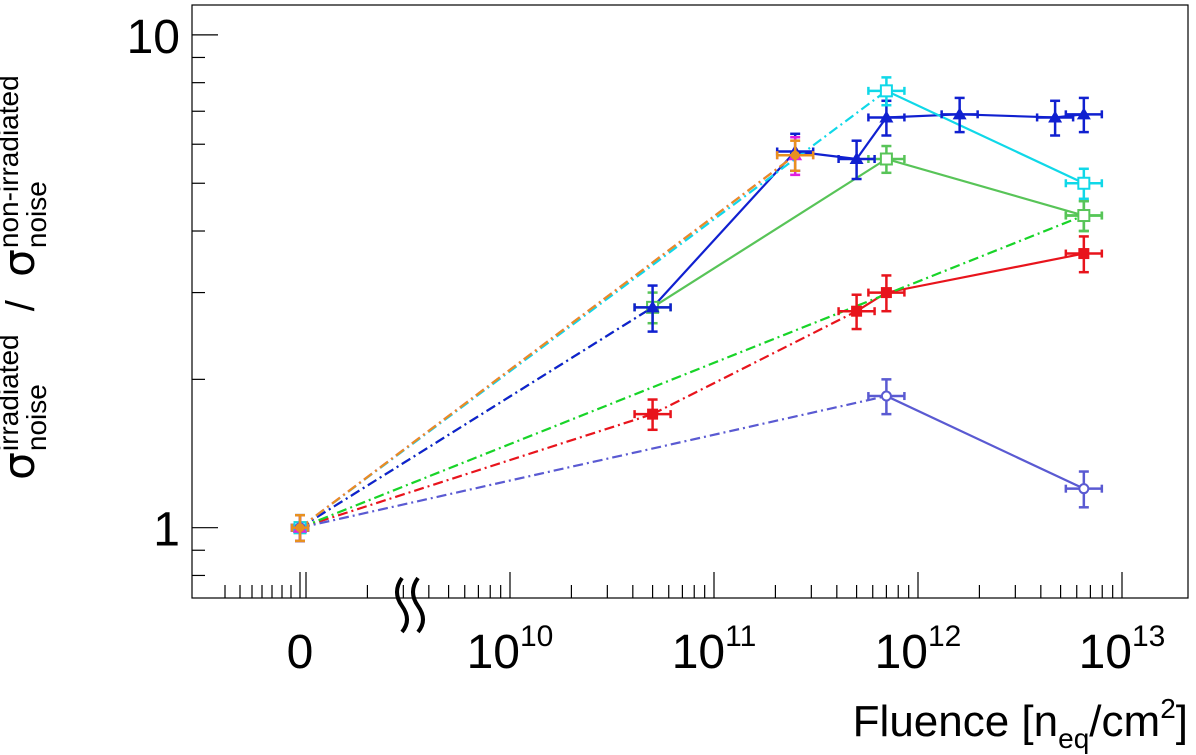  What do you see at coordinates (740, 636) in the screenshot?
I see `x-tick-exp: 11` at bounding box center [740, 636].